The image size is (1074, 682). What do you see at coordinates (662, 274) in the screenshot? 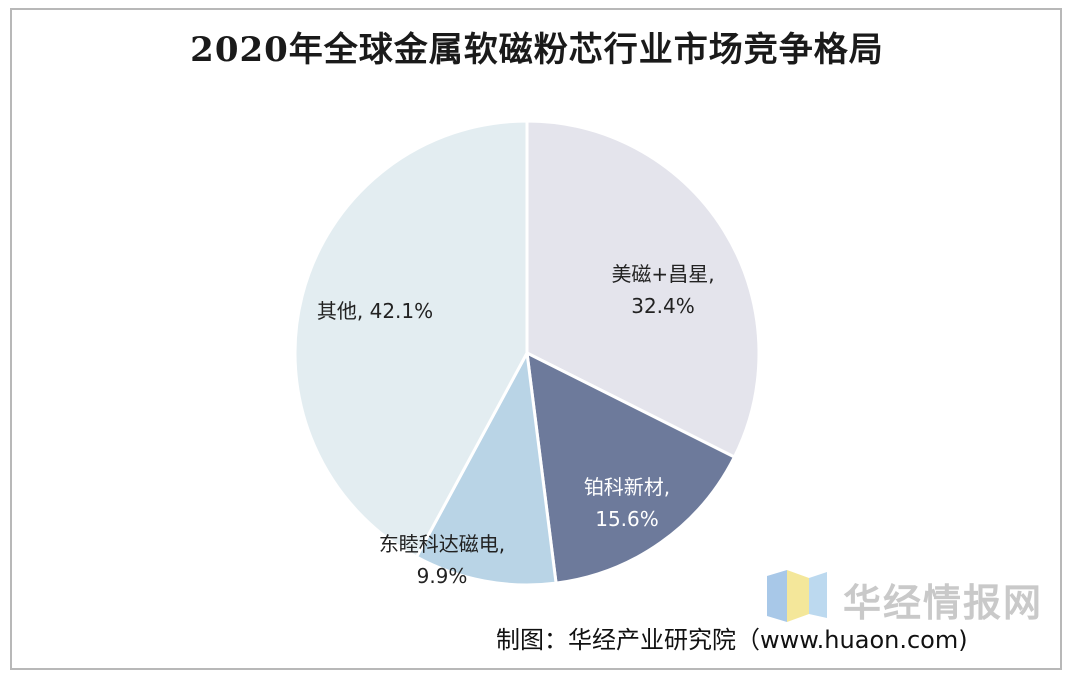
I see `slice-label: 美磁+昌星,` at bounding box center [662, 274].